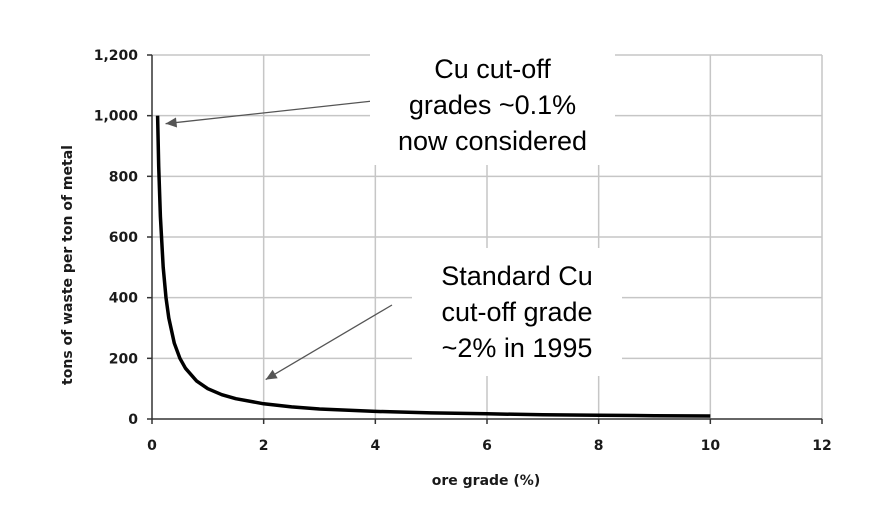 This screenshot has width=880, height=514. Describe the element at coordinates (492, 69) in the screenshot. I see `annotation-1-line-1: Cu cut-off` at that location.